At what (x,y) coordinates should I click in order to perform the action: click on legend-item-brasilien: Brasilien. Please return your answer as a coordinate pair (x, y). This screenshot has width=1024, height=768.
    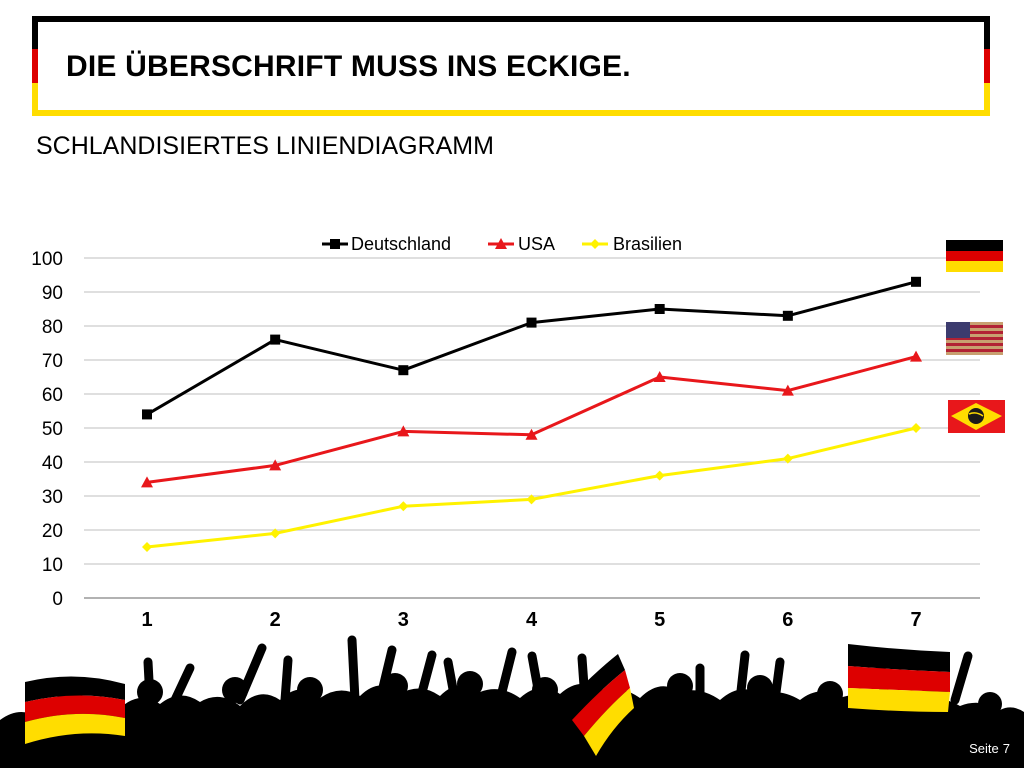
    Looking at the image, I should click on (632, 244).